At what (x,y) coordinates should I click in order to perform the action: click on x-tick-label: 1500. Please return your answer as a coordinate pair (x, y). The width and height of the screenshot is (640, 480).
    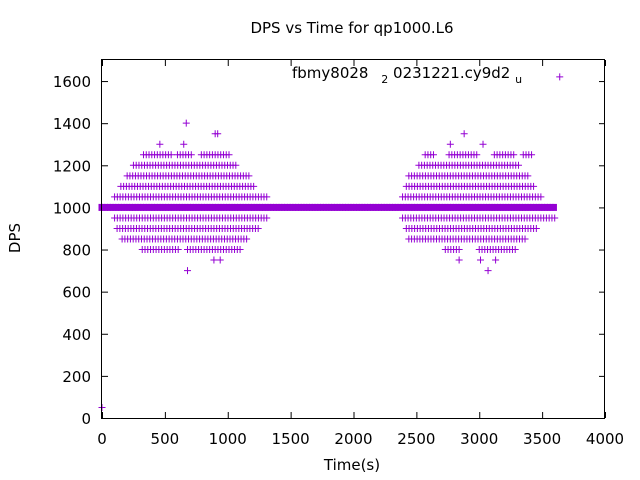
    Looking at the image, I should click on (291, 439).